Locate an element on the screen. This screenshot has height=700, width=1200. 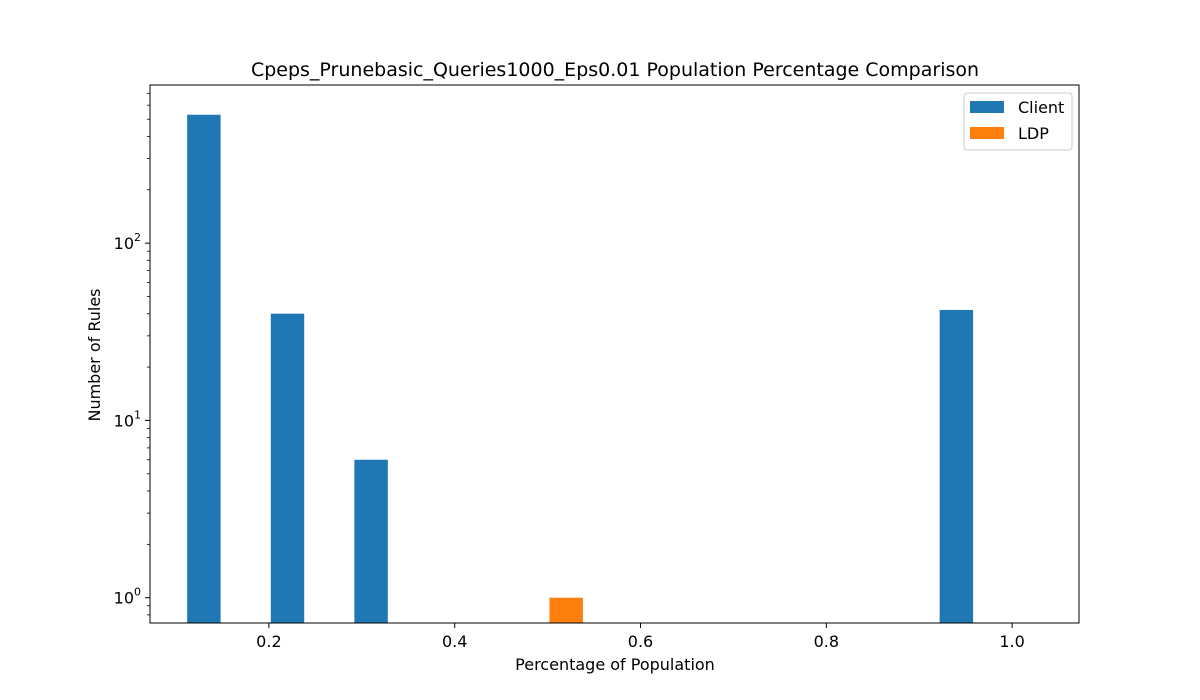
legend-label-ldp: LDP is located at coordinates (1033, 133).